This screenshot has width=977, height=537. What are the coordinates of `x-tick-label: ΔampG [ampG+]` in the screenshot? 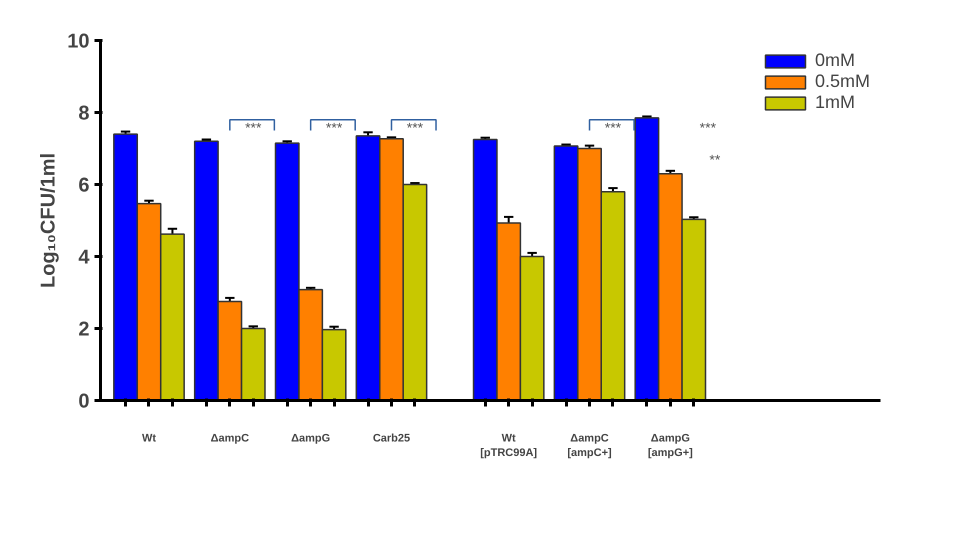 It's located at (671, 445).